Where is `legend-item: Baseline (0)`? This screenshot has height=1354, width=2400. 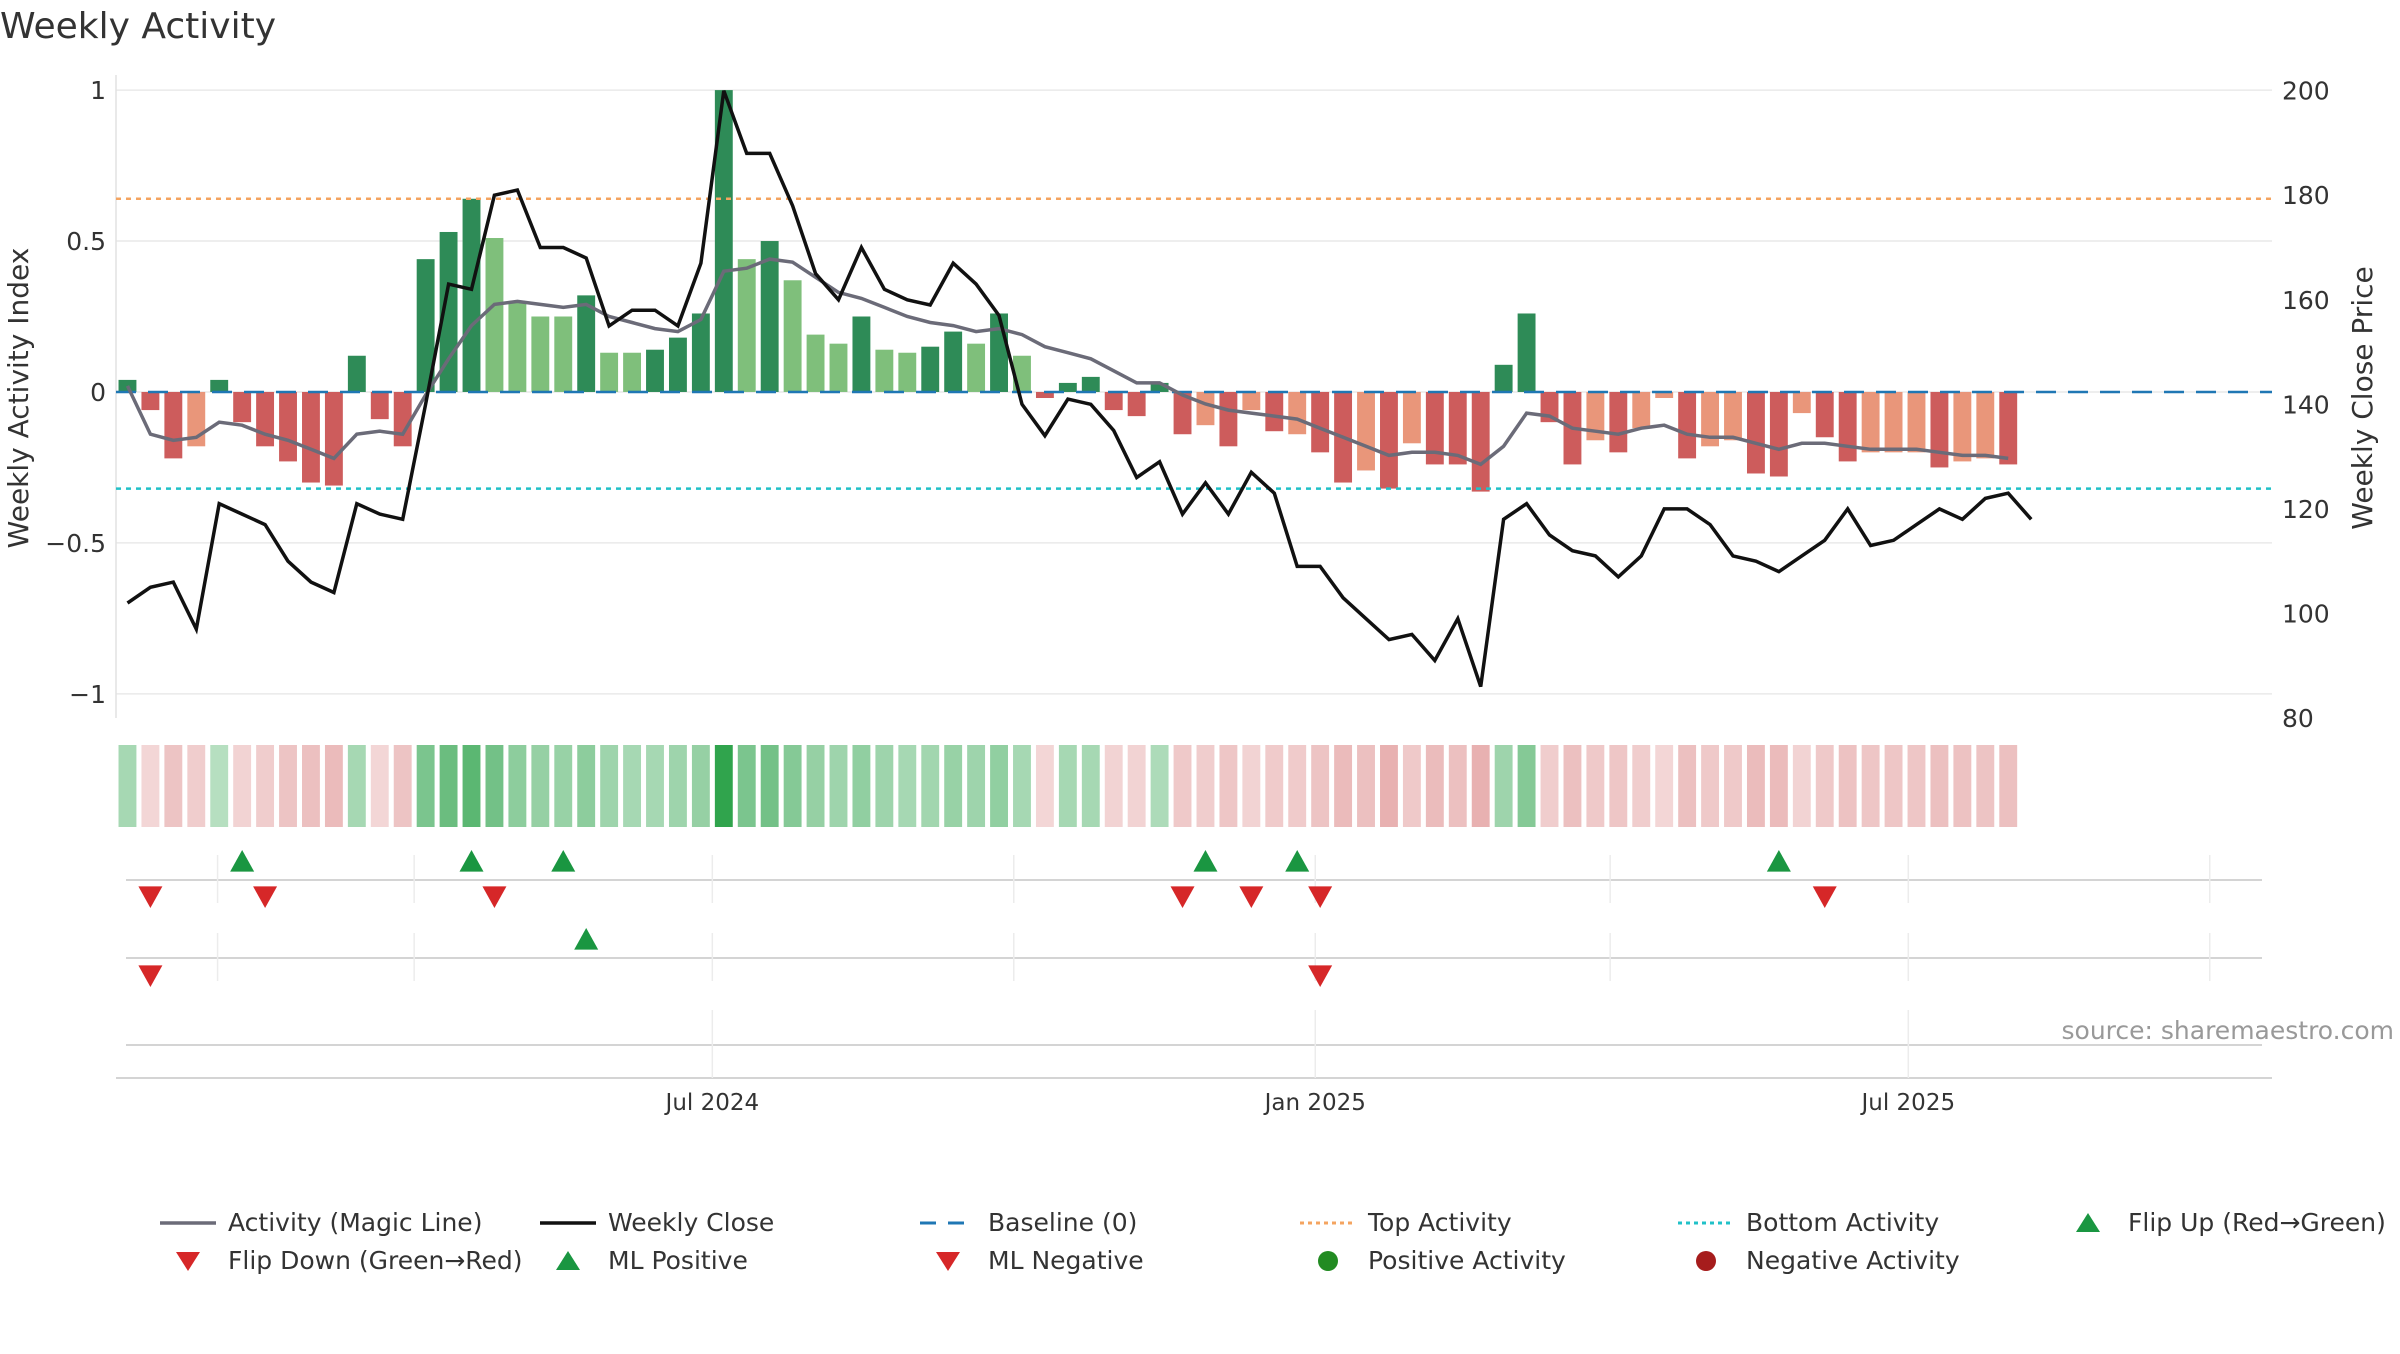
legend-item: Baseline (0) is located at coordinates (1028, 1222).